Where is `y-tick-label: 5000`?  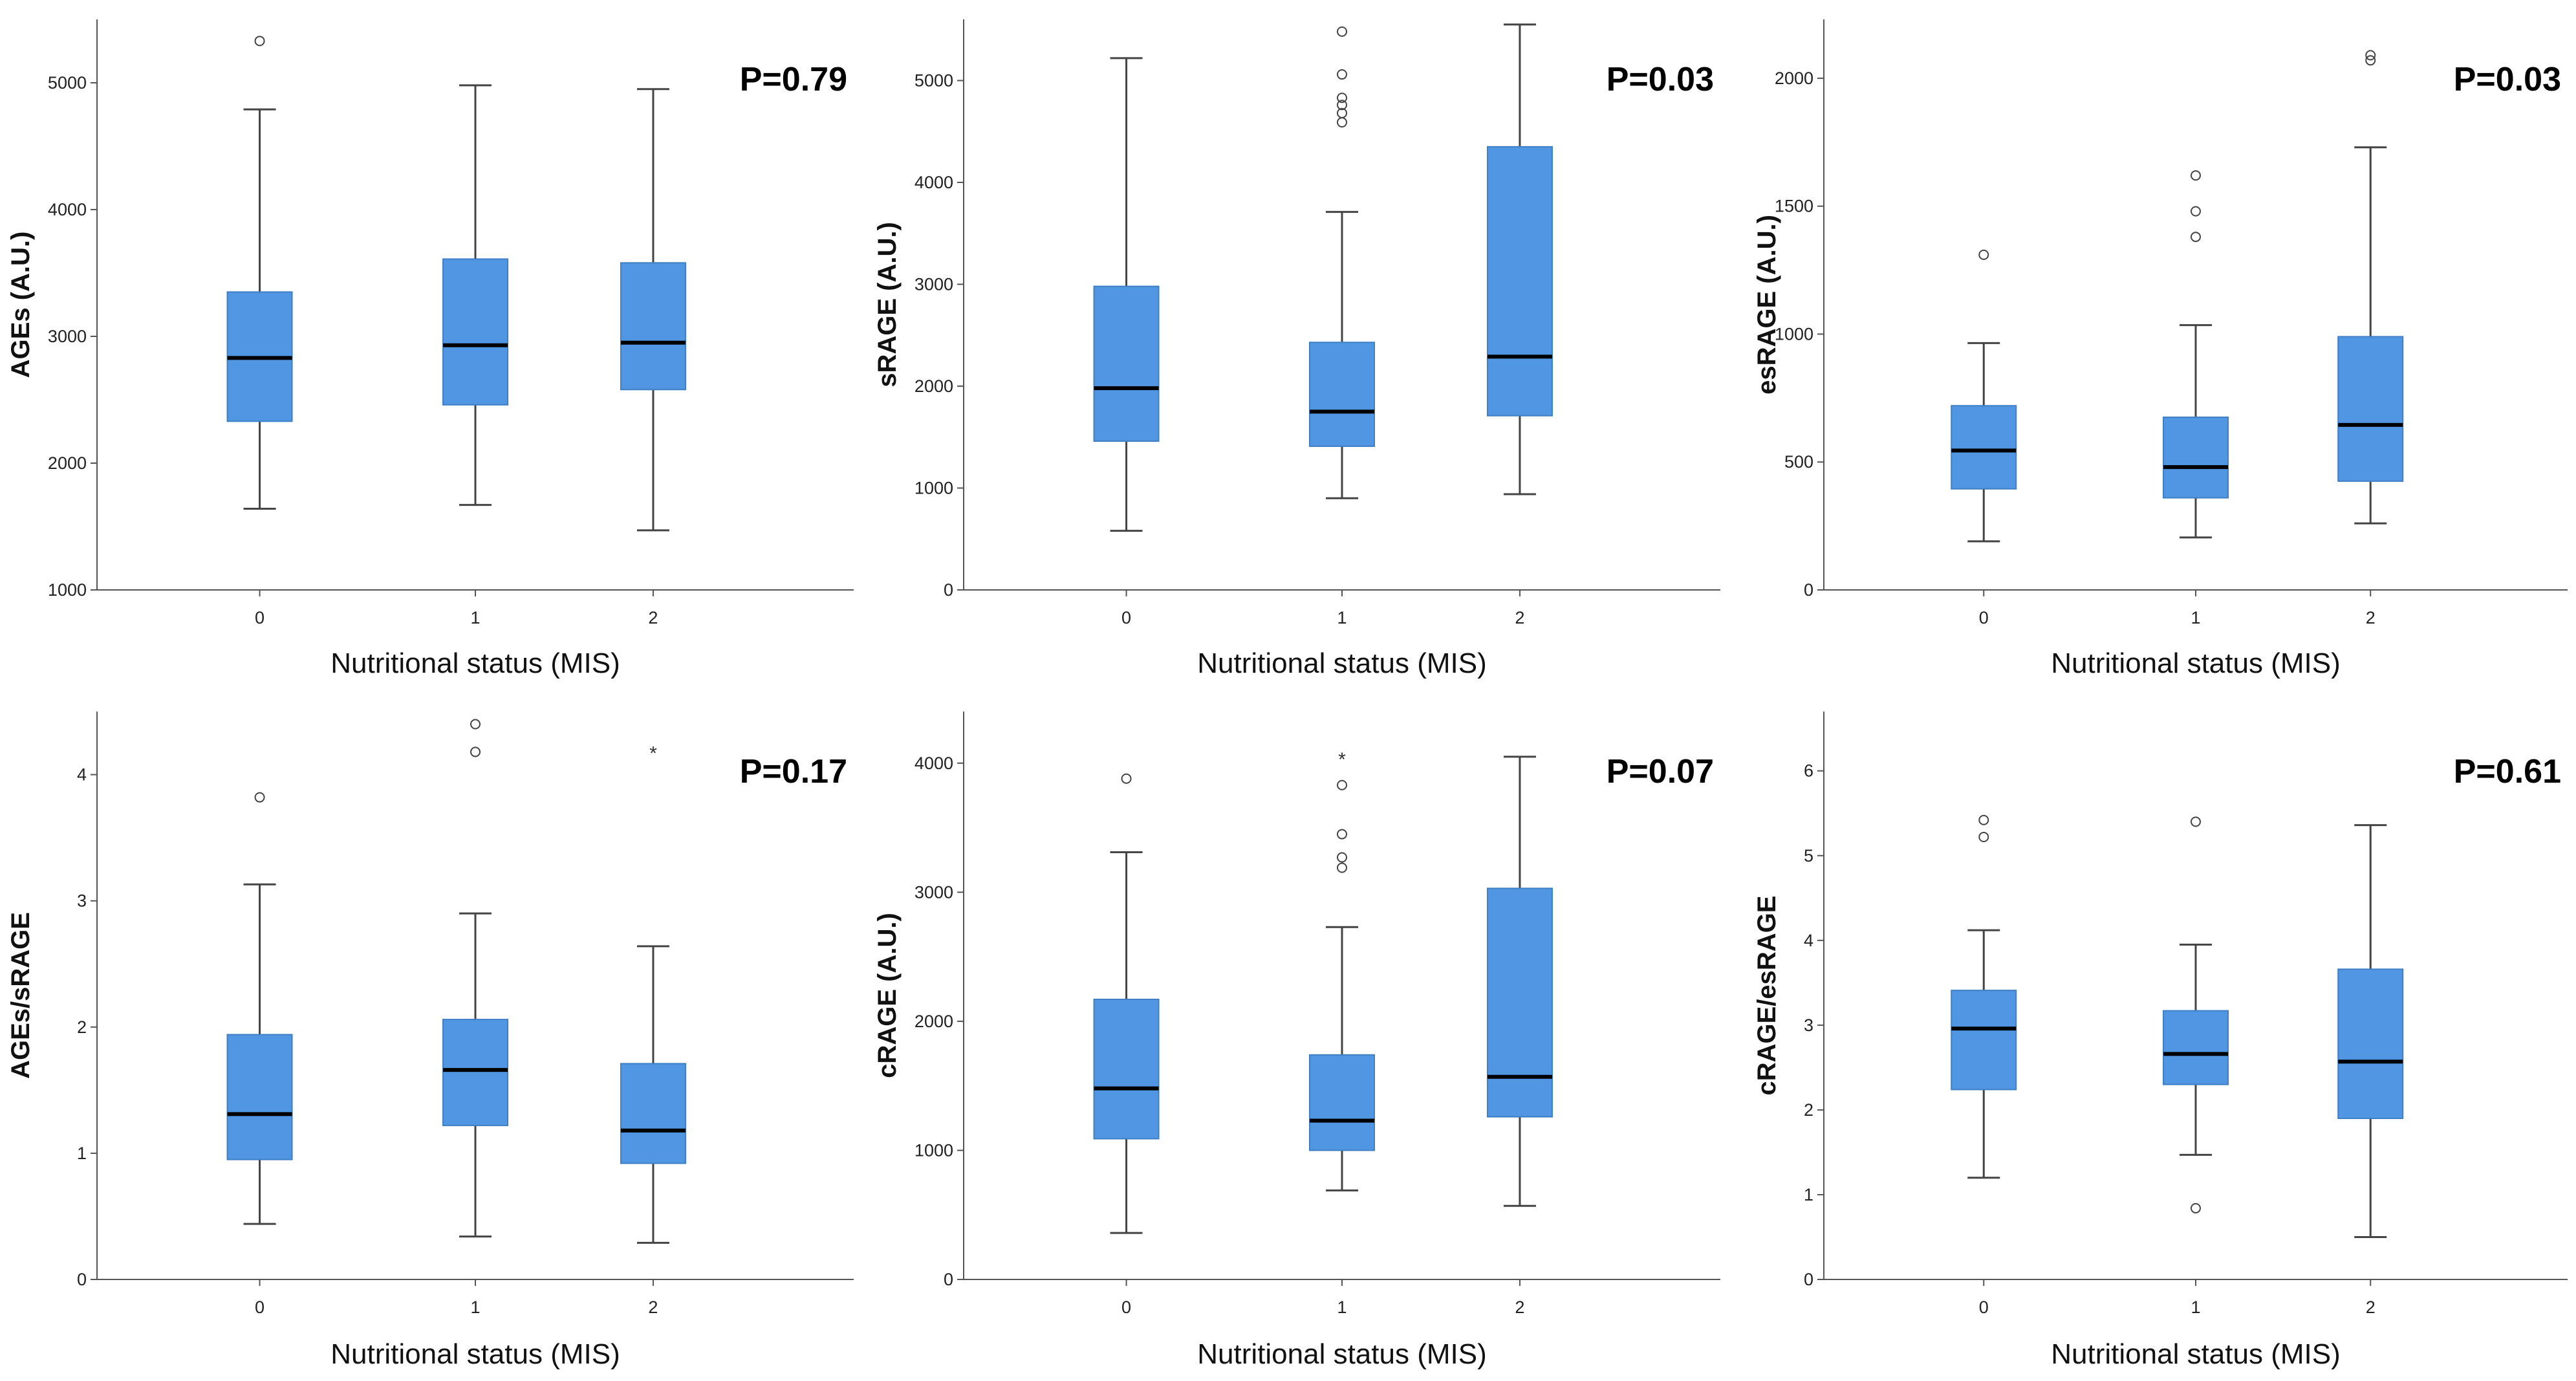 y-tick-label: 5000 is located at coordinates (934, 81).